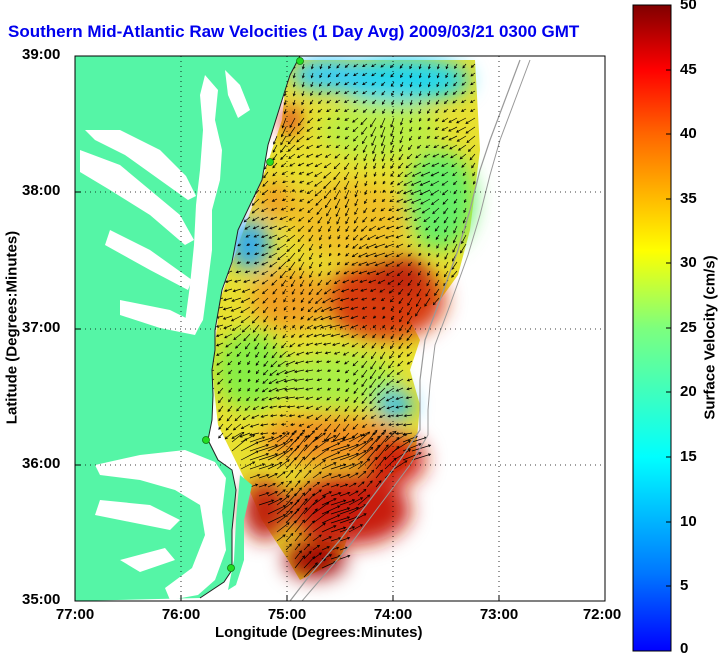 This screenshot has height=659, width=724. I want to click on x-tick-label: 77:00, so click(75, 614).